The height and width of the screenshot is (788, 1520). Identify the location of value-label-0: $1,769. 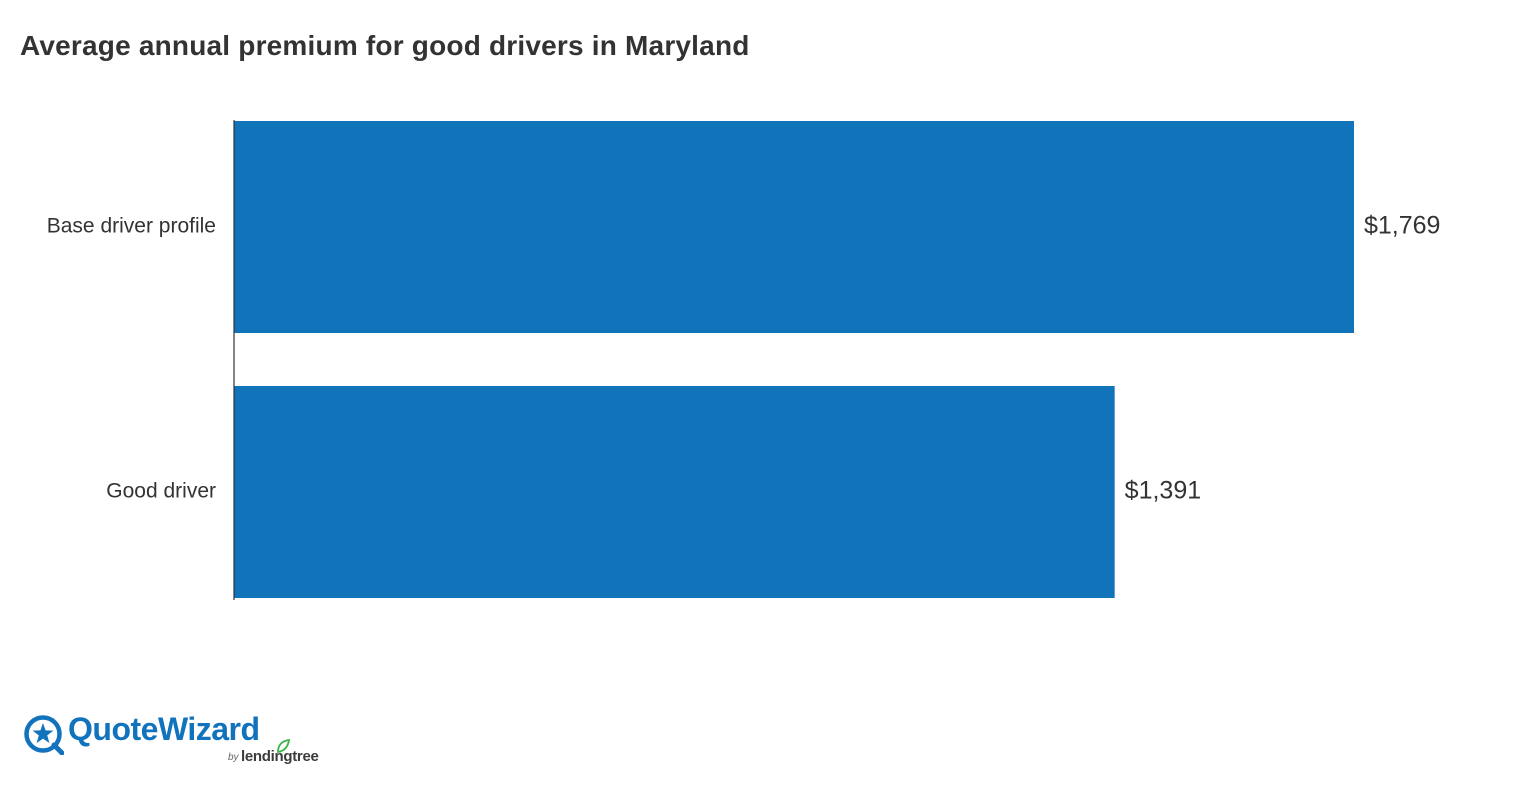
(1402, 226).